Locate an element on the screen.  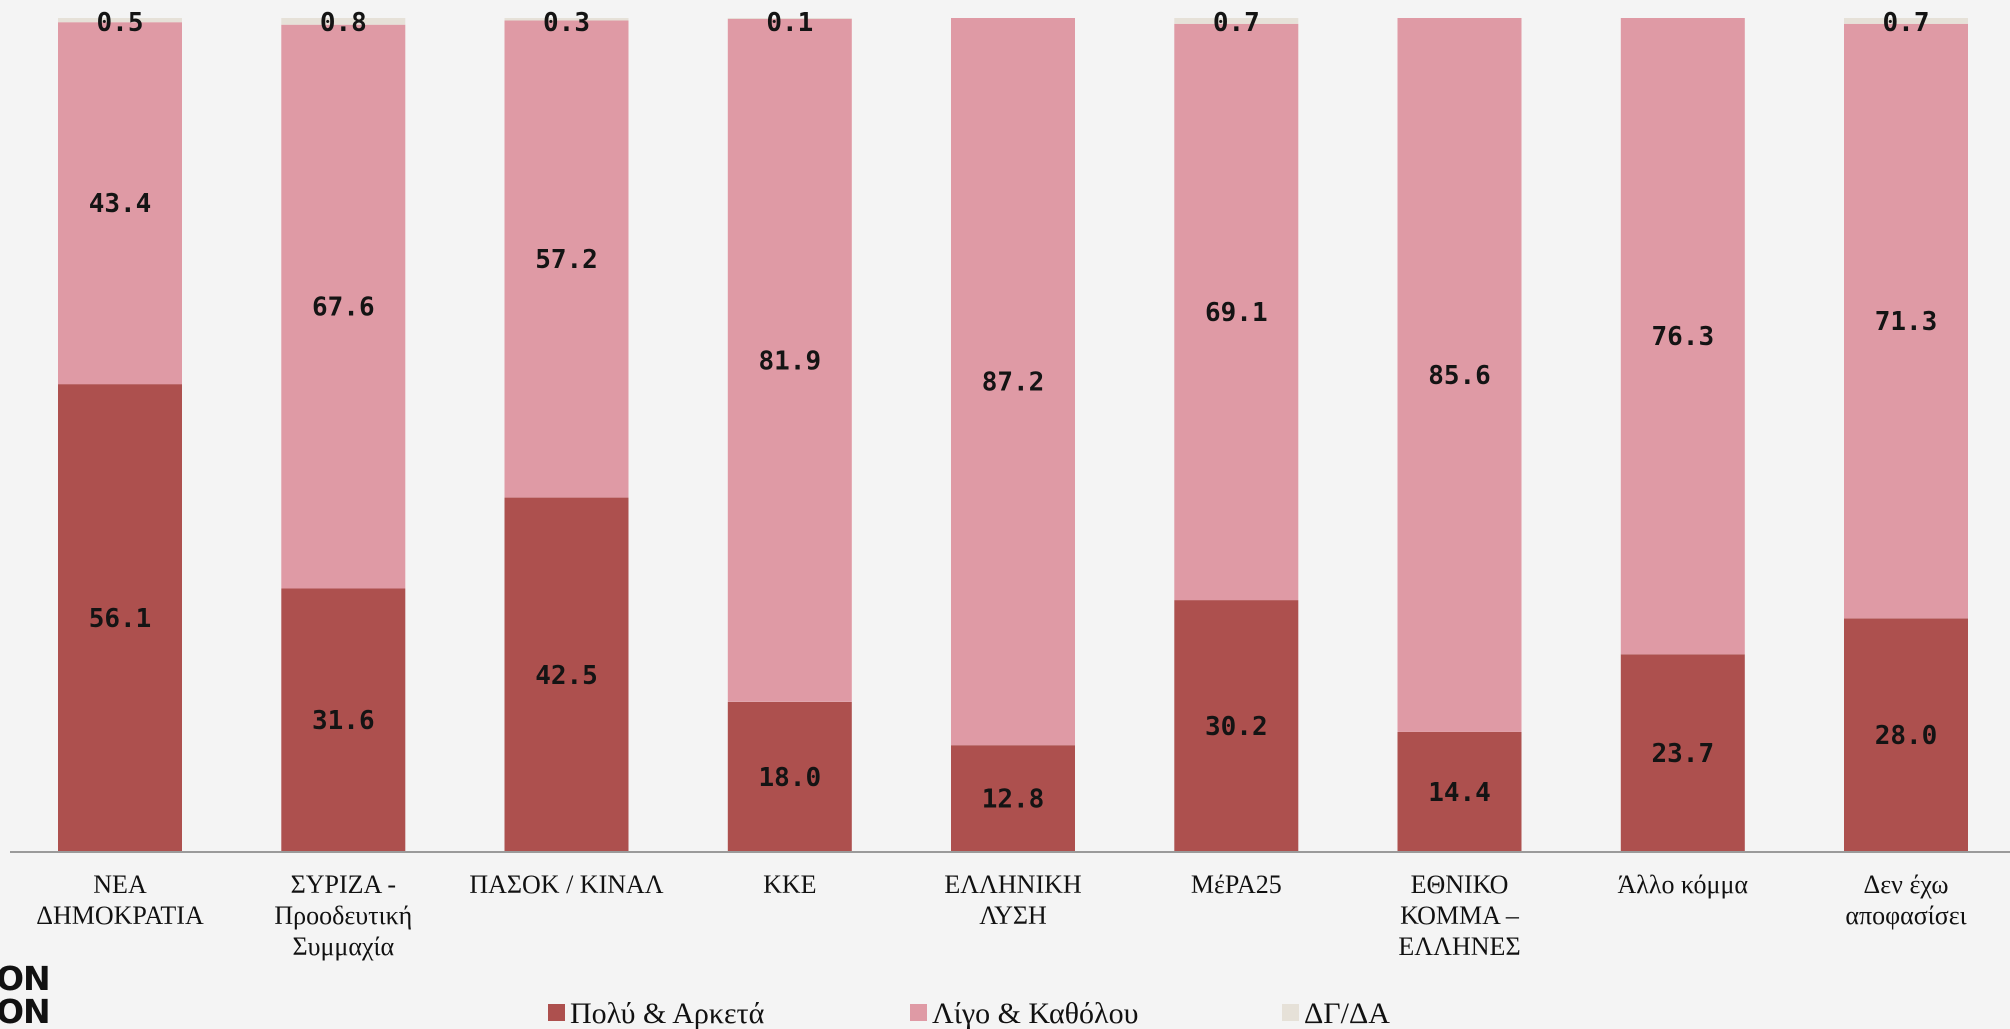
category-label-6: ΕΘΝΙΚΟ ΚΟΜΜΑ – ΕΛΛΗΝΕΣ is located at coordinates (1459, 915).